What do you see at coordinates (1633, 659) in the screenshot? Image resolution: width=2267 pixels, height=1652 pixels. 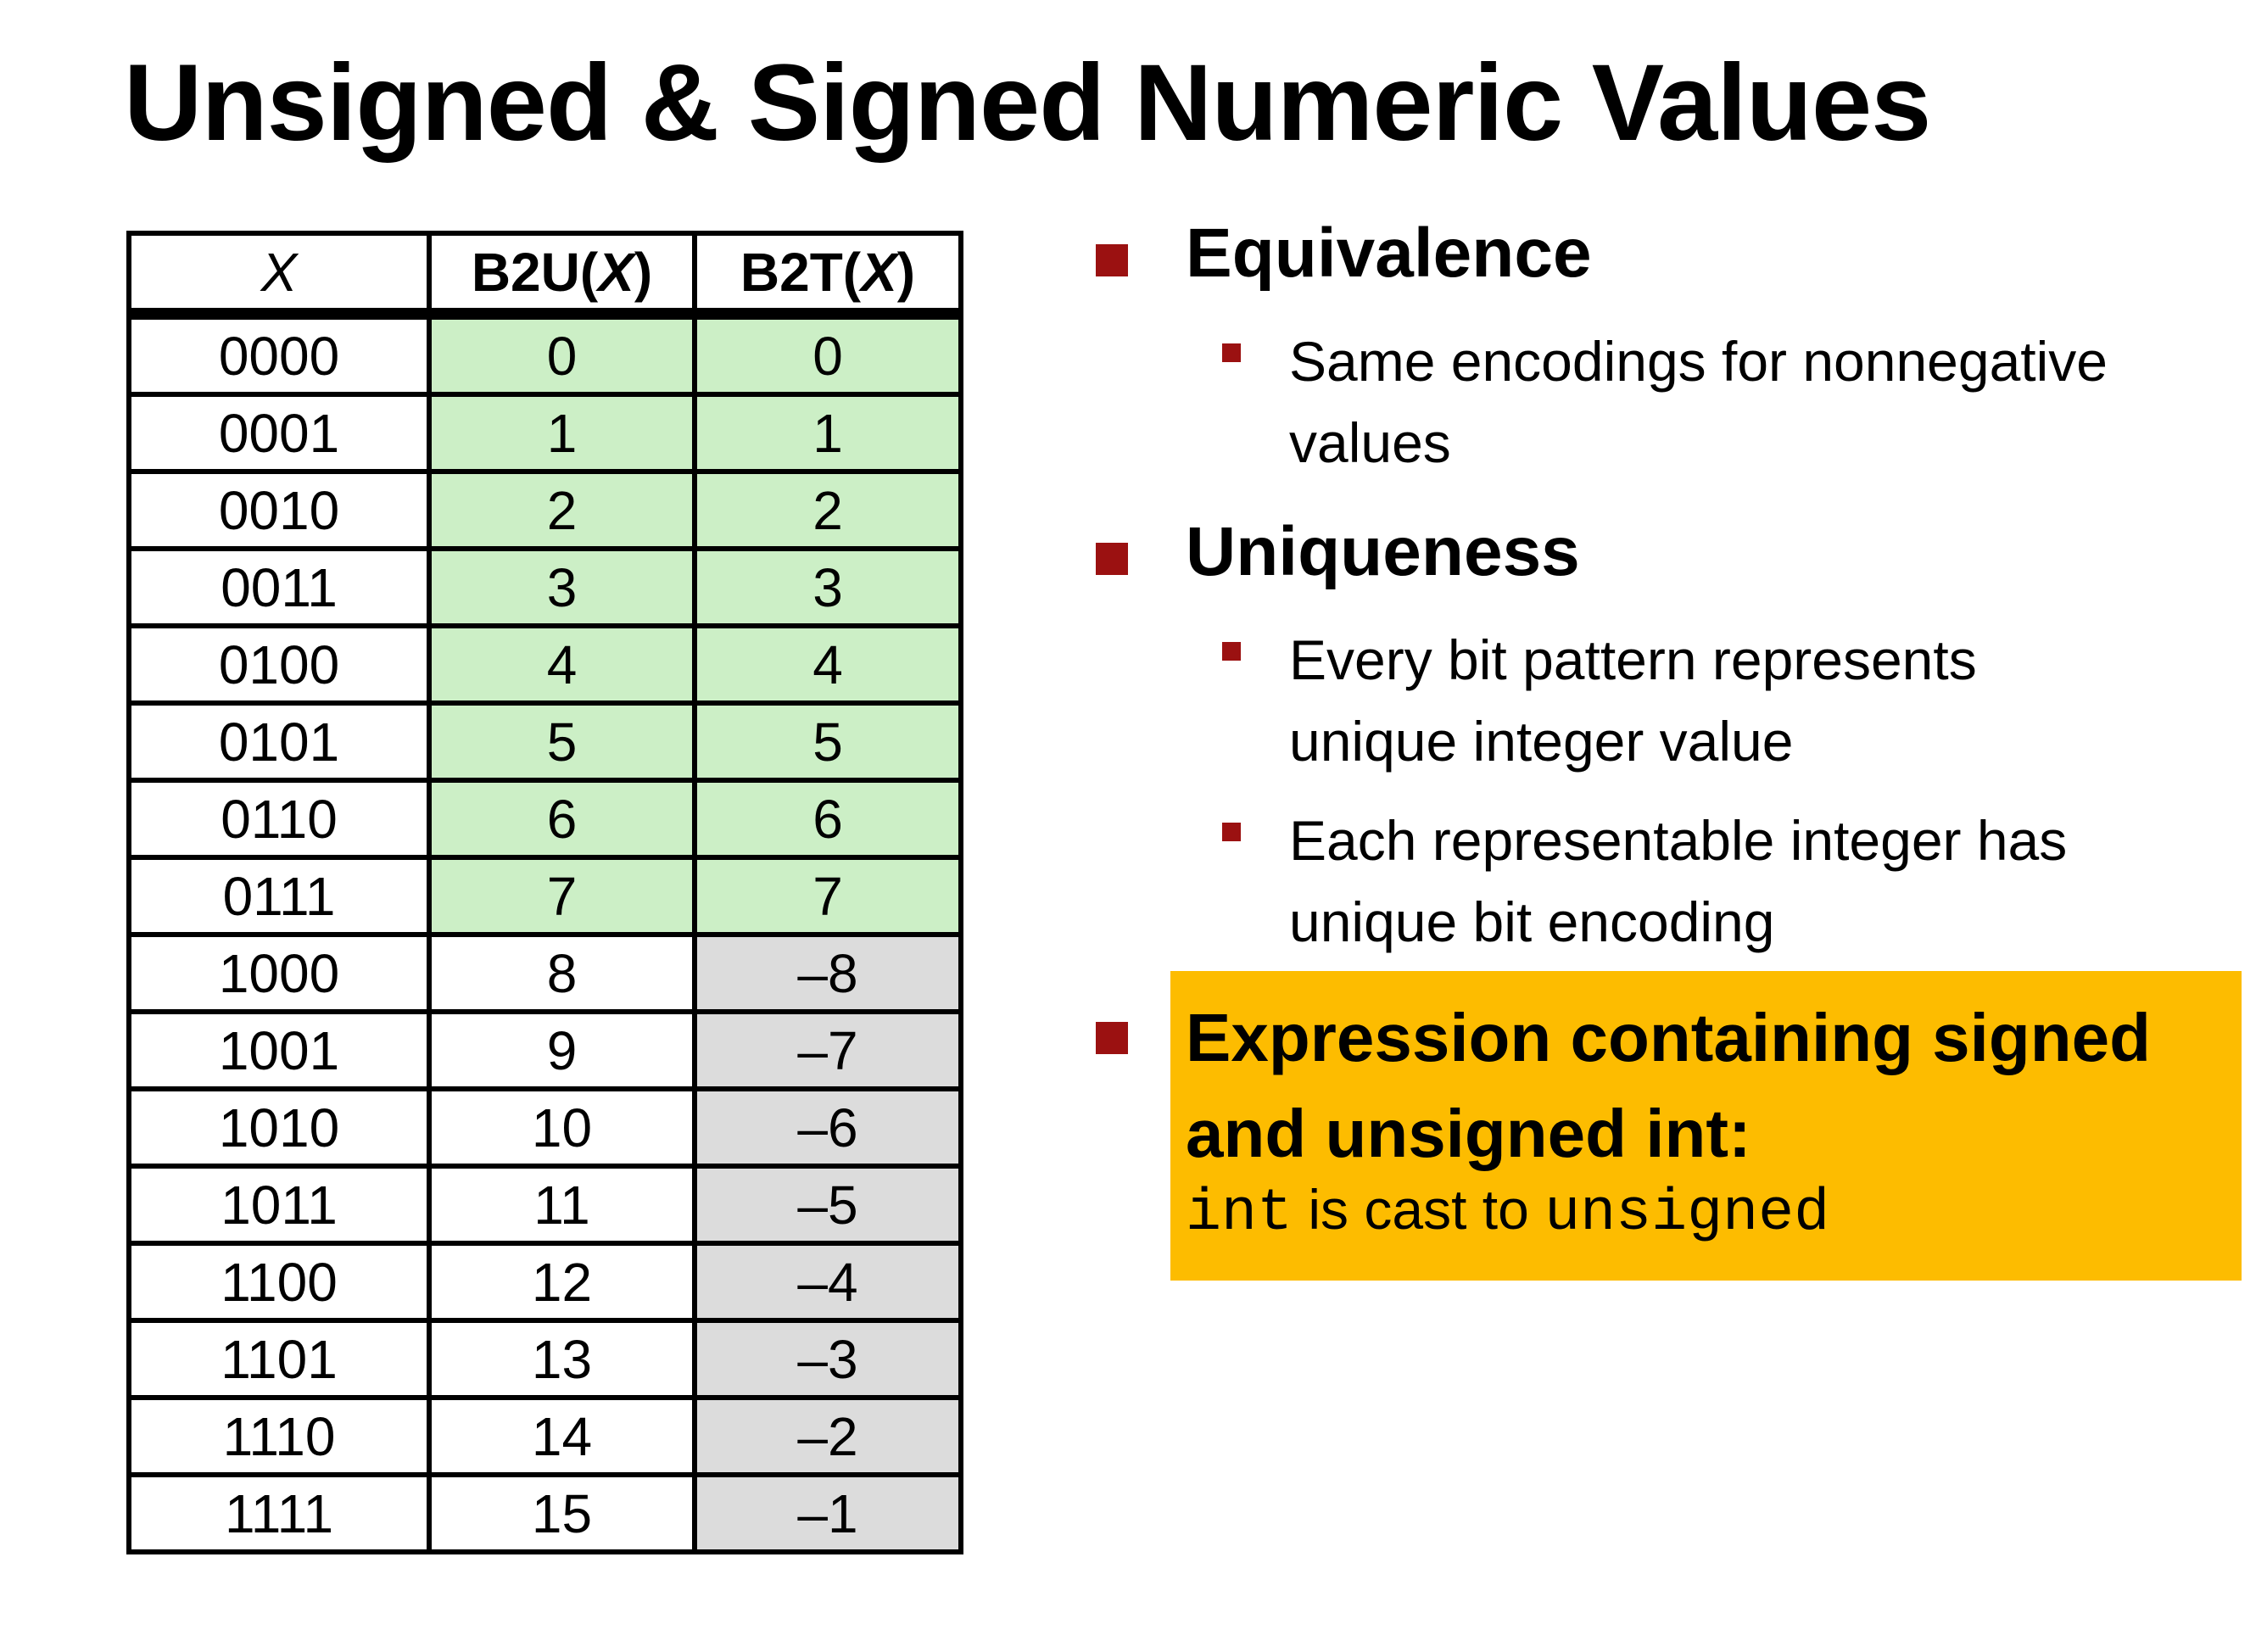 I see `uniqueness-item1-line1: Every bit pattern represents` at bounding box center [1633, 659].